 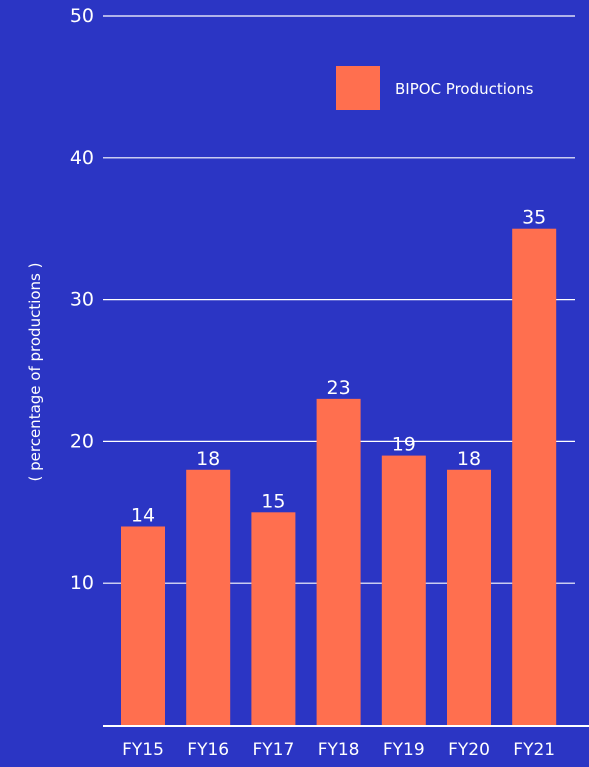 I want to click on y-axis-ticks: 10 20 30 40 50, so click(x=82, y=299).